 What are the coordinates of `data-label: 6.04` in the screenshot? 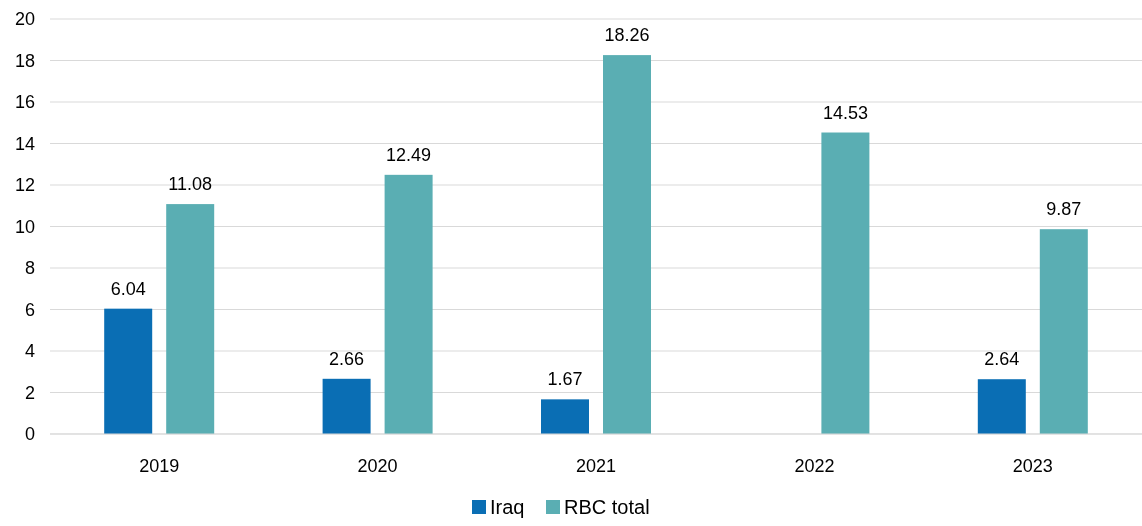 It's located at (128, 288).